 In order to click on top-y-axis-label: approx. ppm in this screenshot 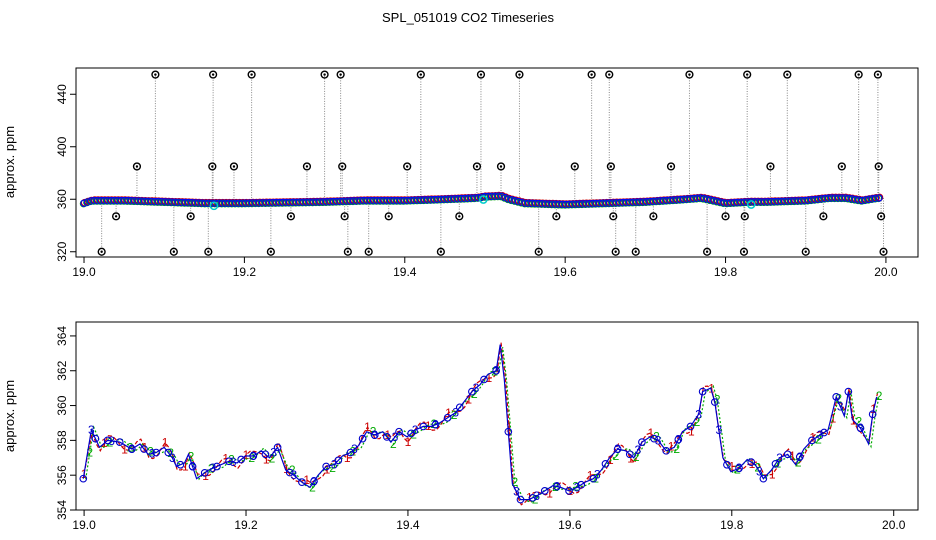, I will do `click(9, 162)`.